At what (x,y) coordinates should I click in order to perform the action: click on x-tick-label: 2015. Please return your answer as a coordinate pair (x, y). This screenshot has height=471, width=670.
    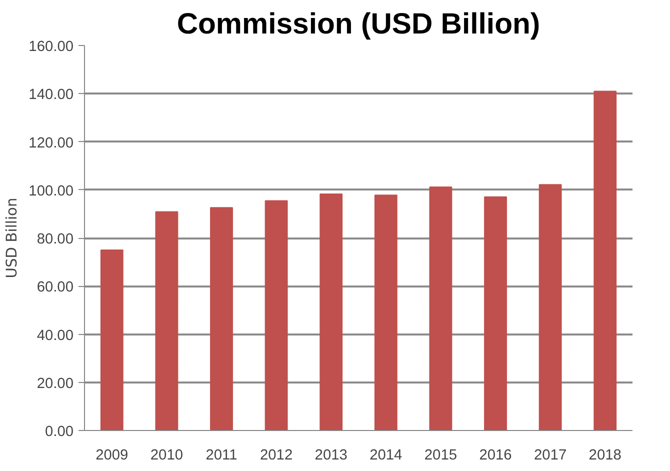
    Looking at the image, I should click on (441, 456).